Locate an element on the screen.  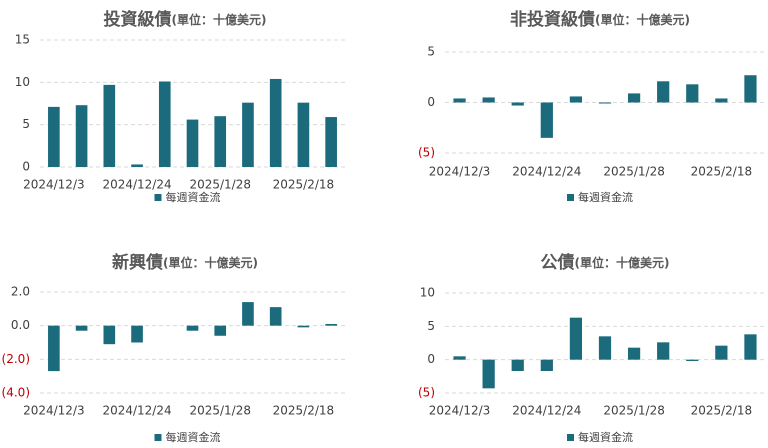
y-tick-label: (2.0) is located at coordinates (16, 359).